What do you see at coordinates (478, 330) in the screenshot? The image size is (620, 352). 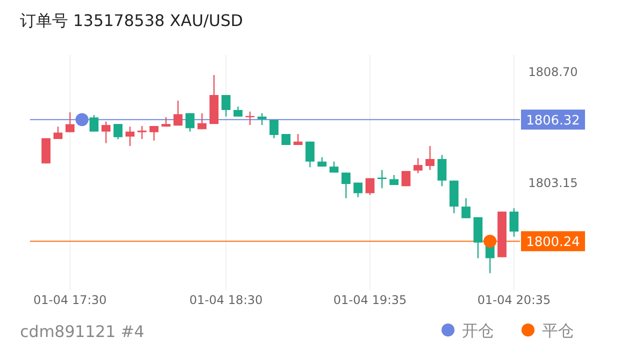 I see `legend-label: 开仓` at bounding box center [478, 330].